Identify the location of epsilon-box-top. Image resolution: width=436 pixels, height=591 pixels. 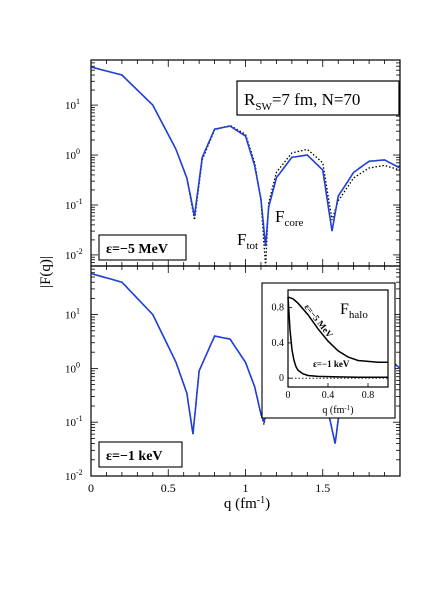
(142, 247).